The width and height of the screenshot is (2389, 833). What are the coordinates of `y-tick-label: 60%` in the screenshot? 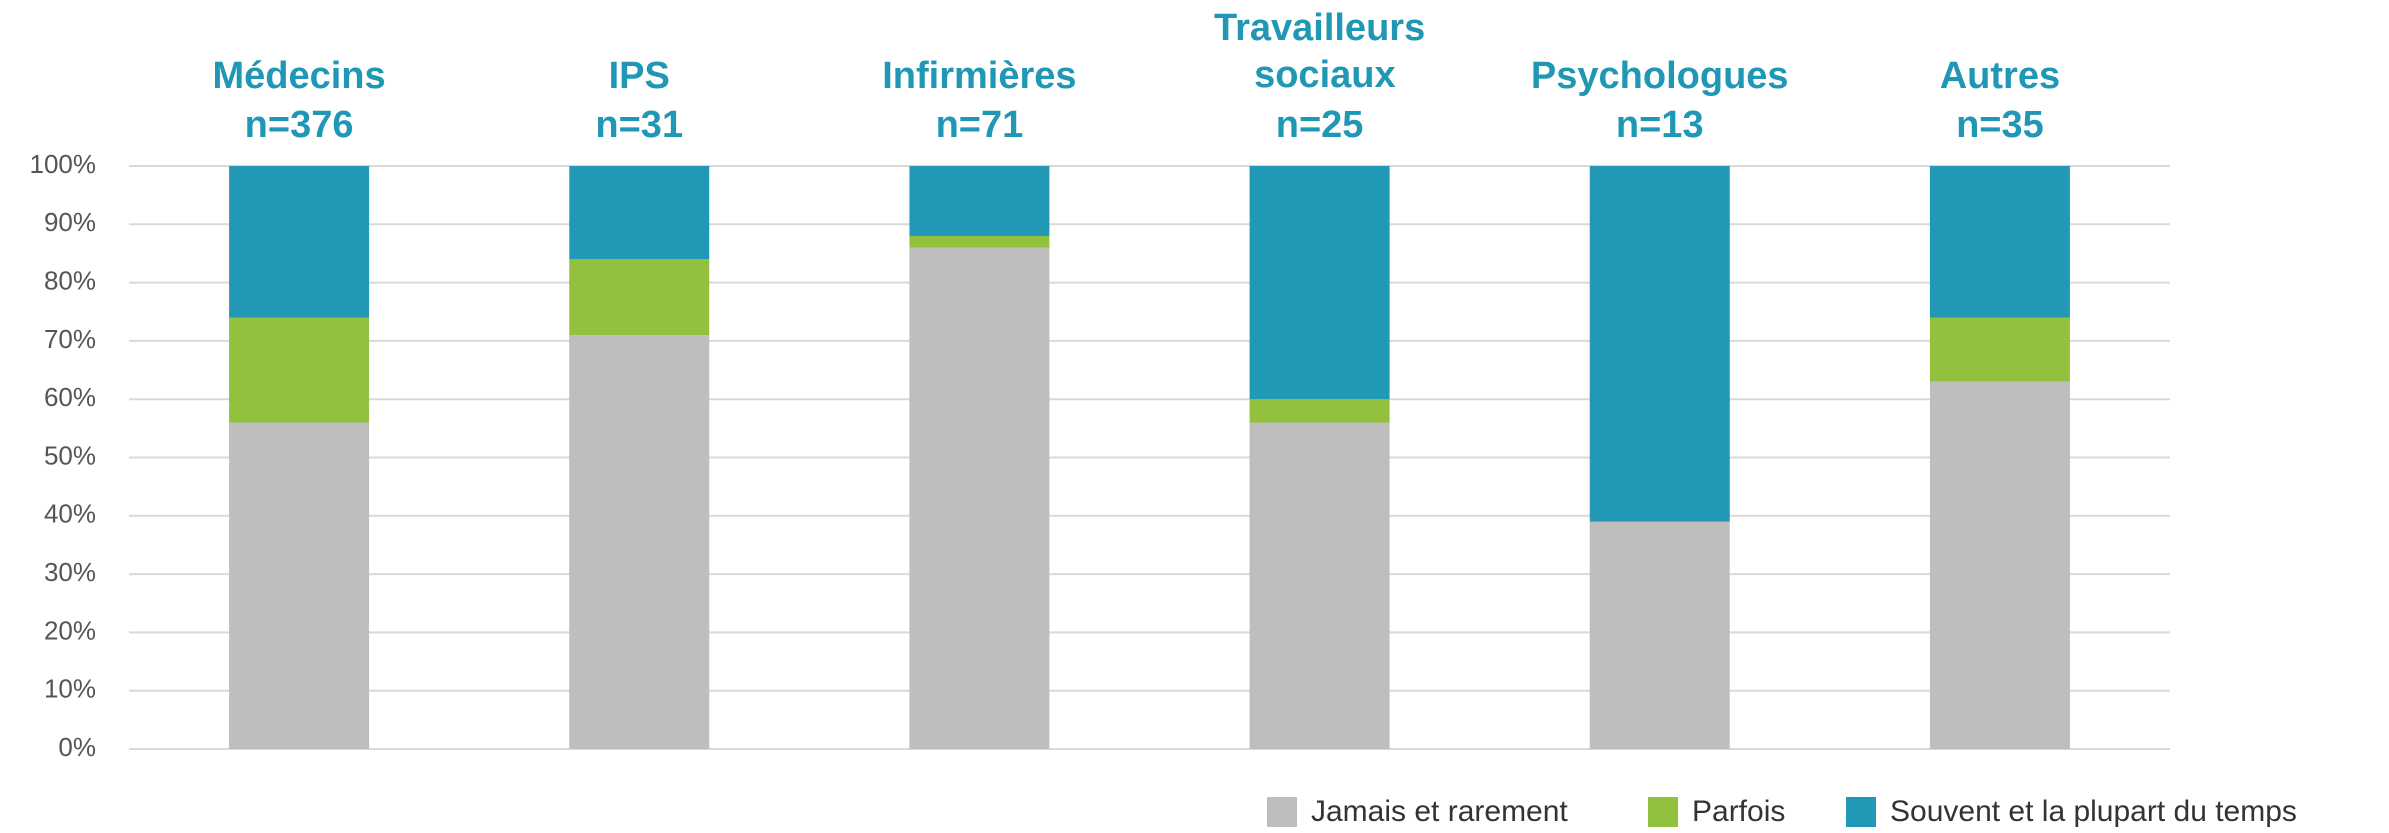 It's located at (70, 397).